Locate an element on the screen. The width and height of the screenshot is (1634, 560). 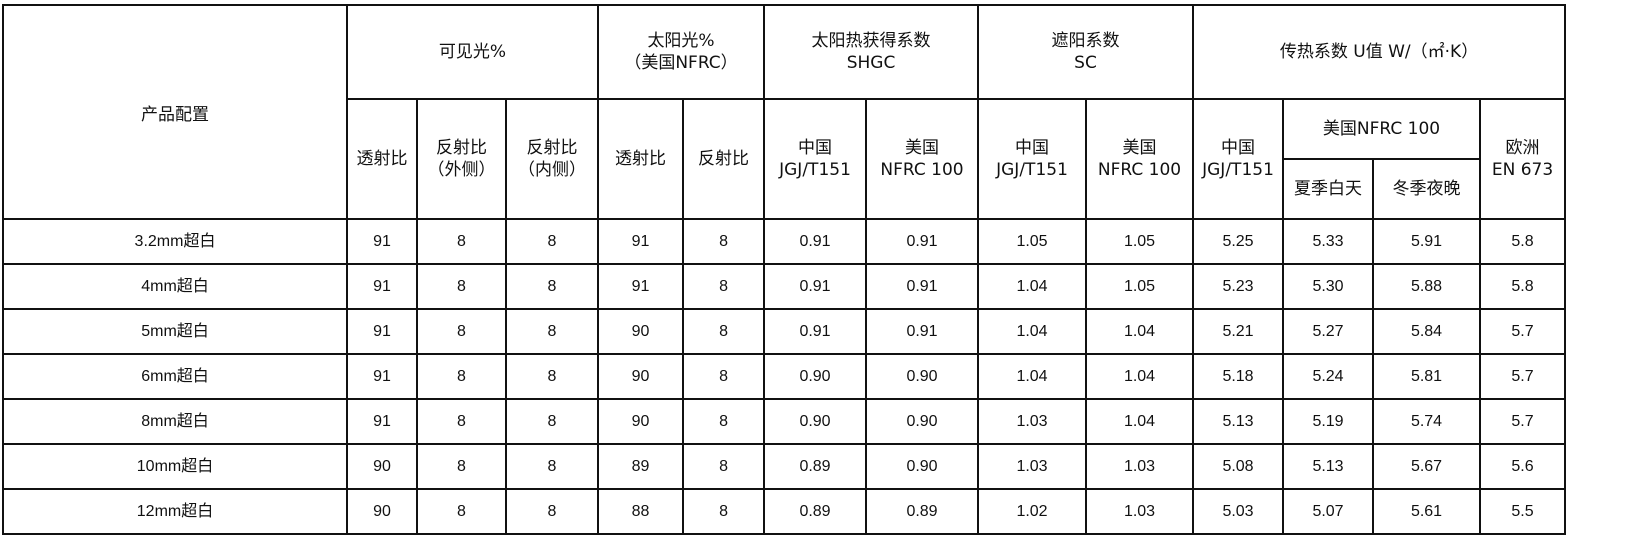
value-cell: 5.61 is located at coordinates (1427, 511).